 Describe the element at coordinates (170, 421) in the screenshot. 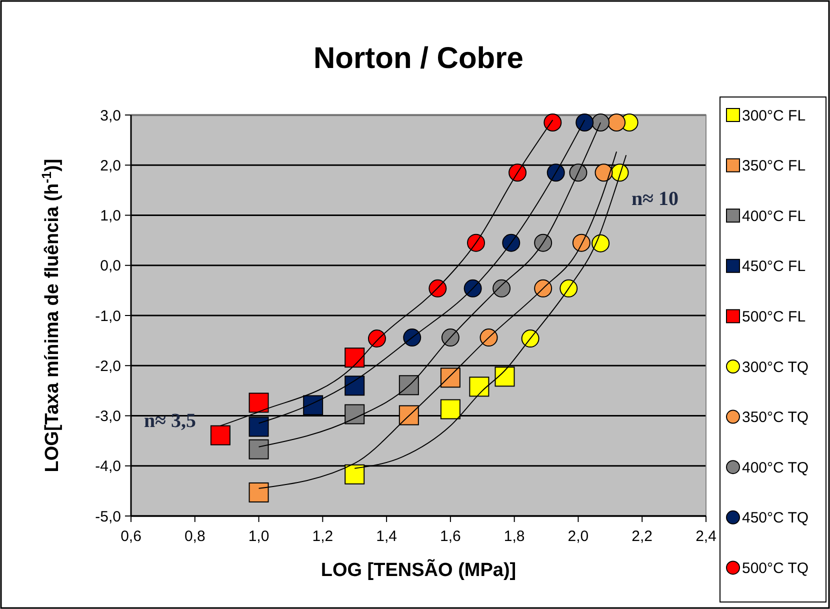

I see `annotation: n≈ 3,5` at that location.